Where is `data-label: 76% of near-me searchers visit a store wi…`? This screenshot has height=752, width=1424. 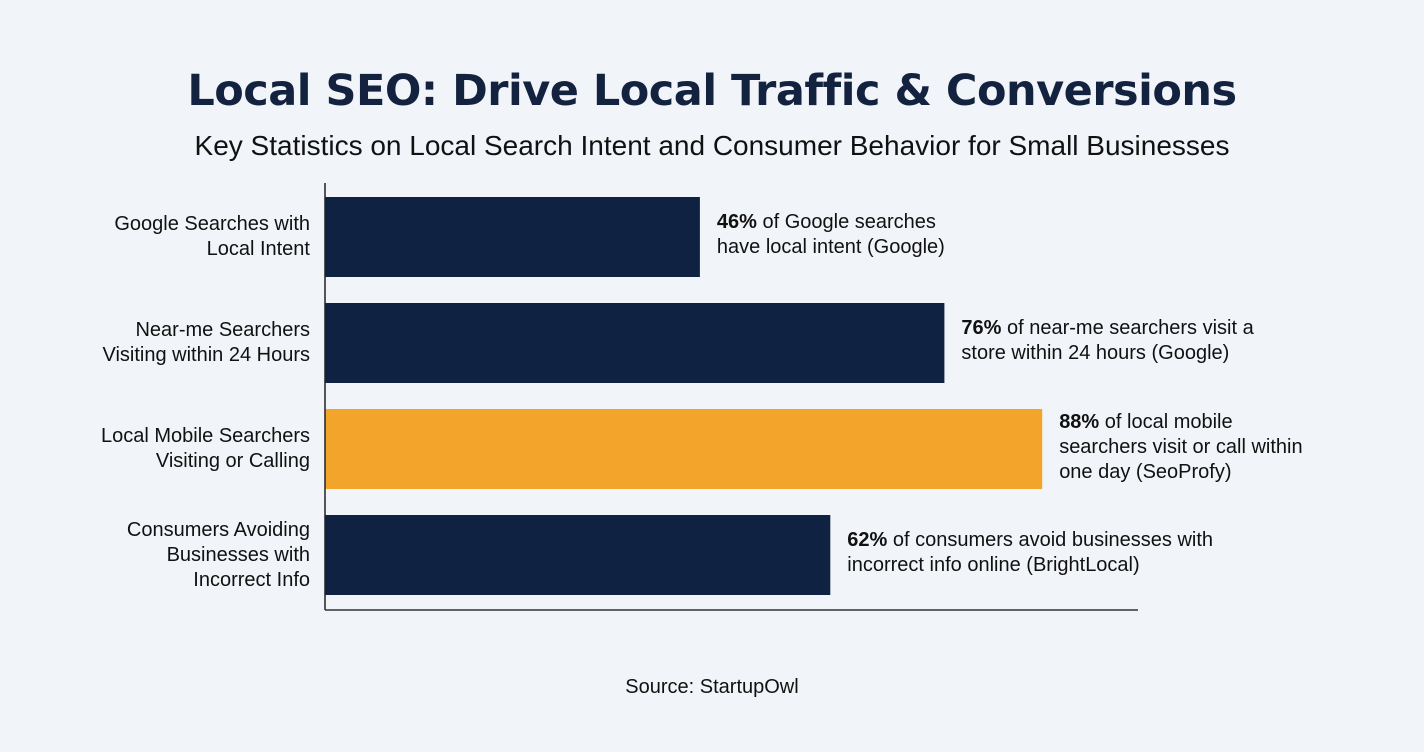
data-label: 76% of near-me searchers visit a store wi… is located at coordinates (1107, 340).